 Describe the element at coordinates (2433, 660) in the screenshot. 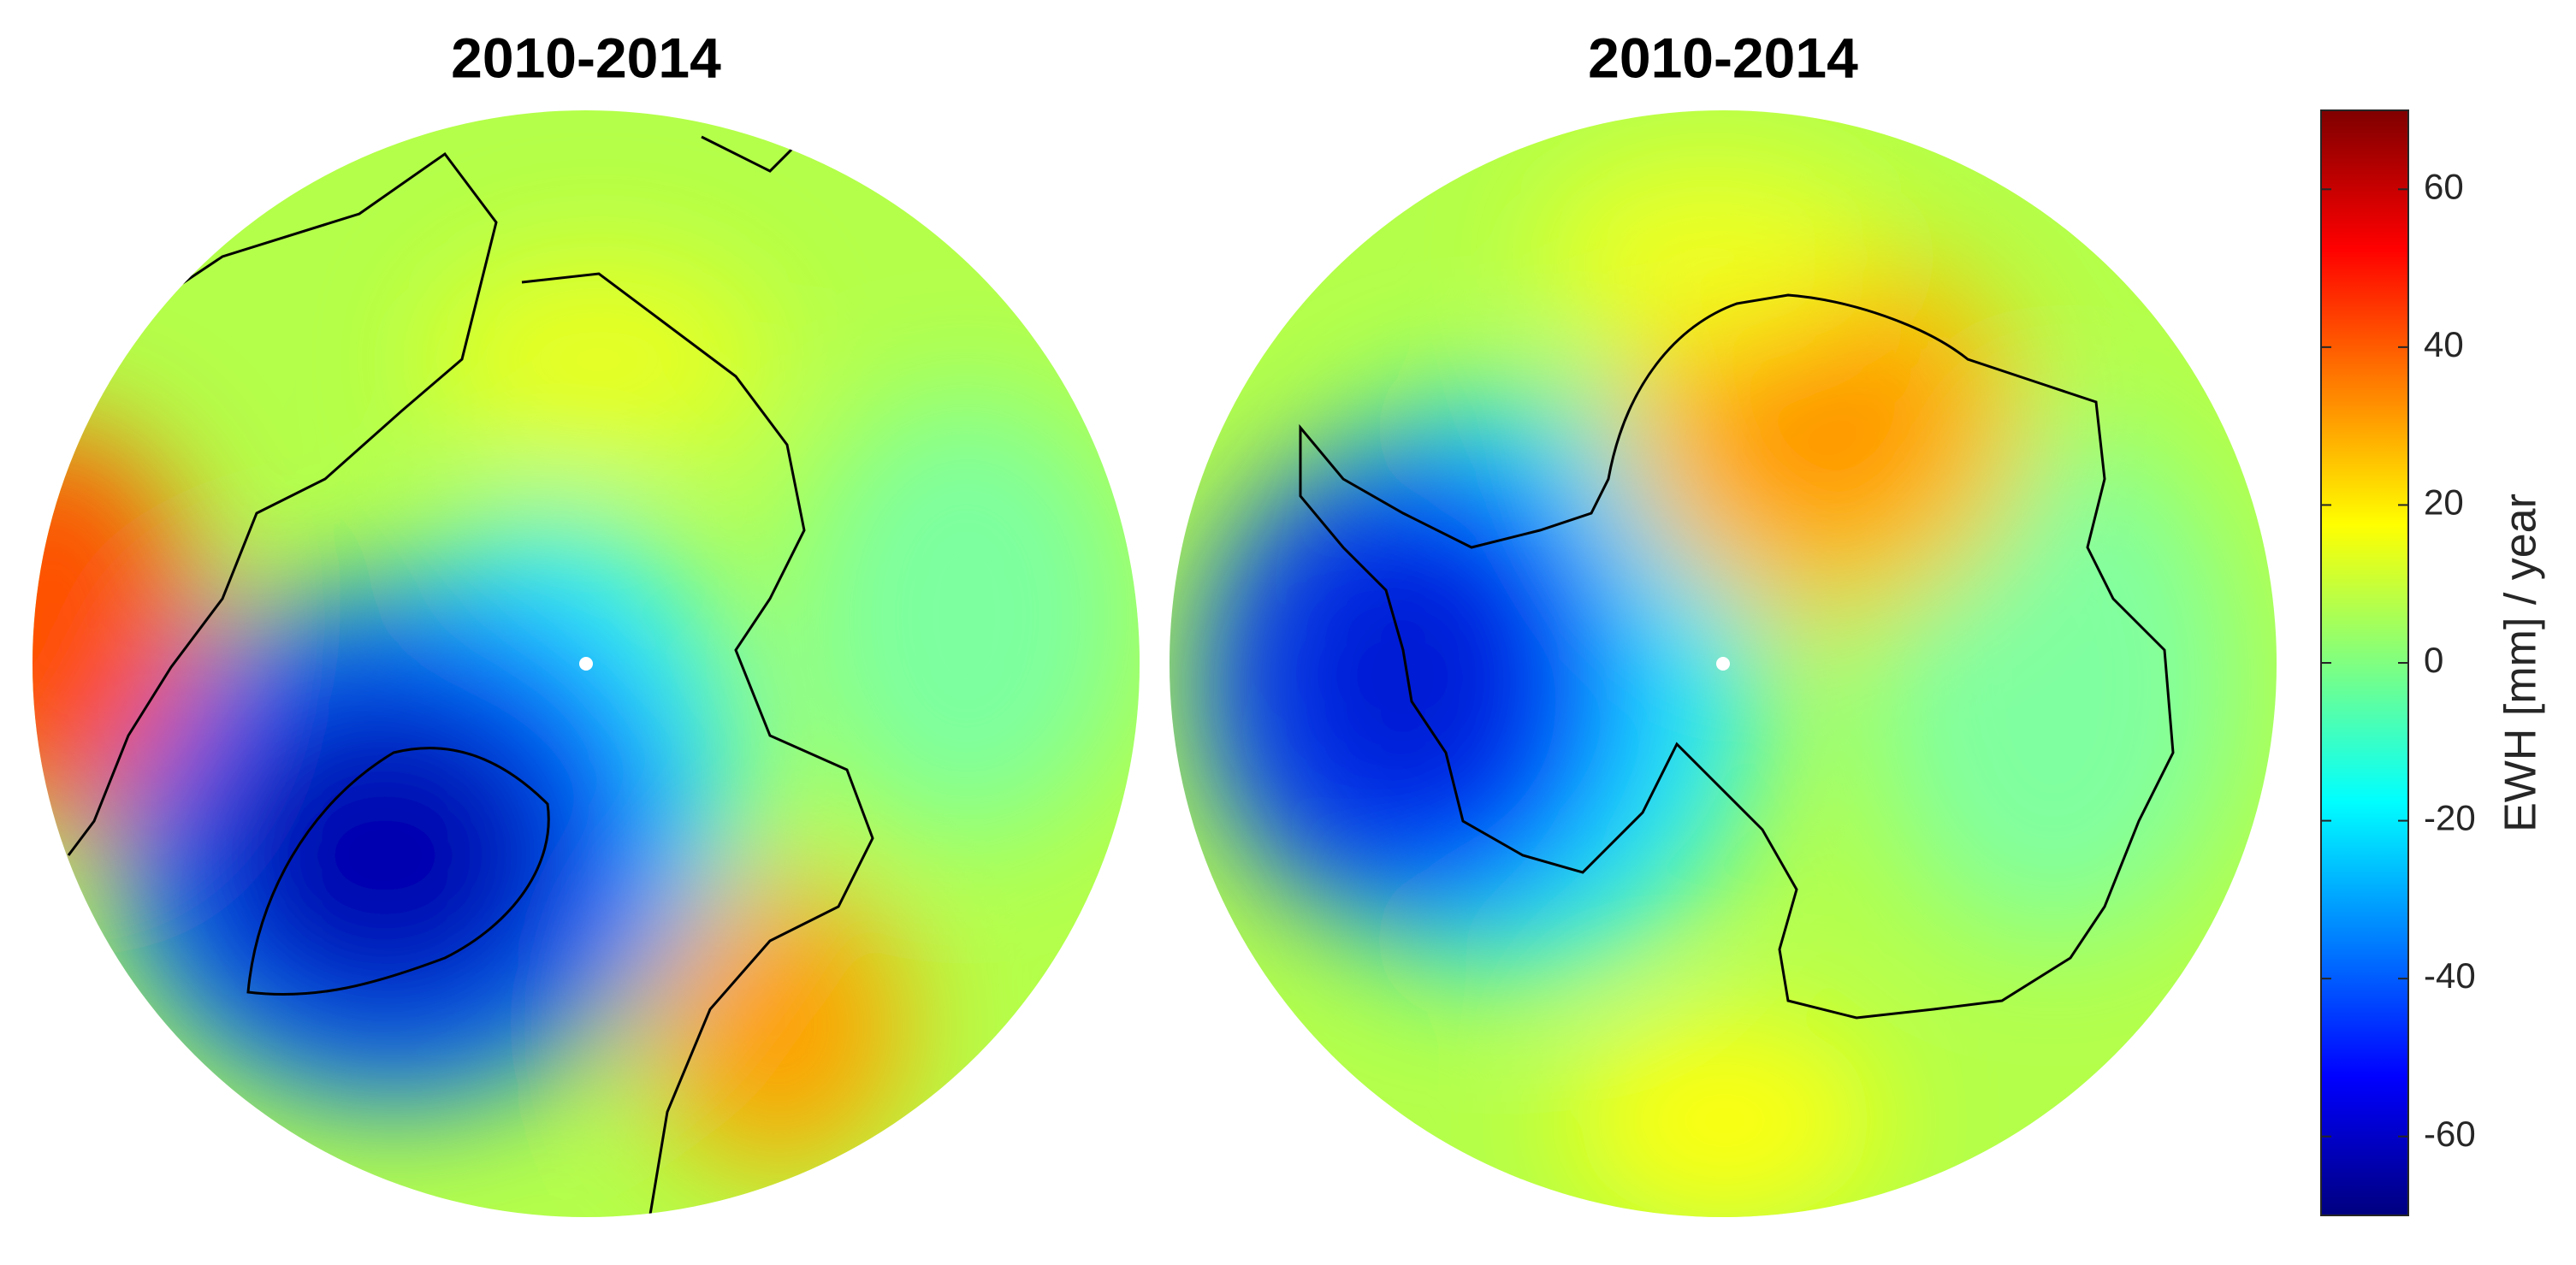

I see `tick-label: 0` at that location.